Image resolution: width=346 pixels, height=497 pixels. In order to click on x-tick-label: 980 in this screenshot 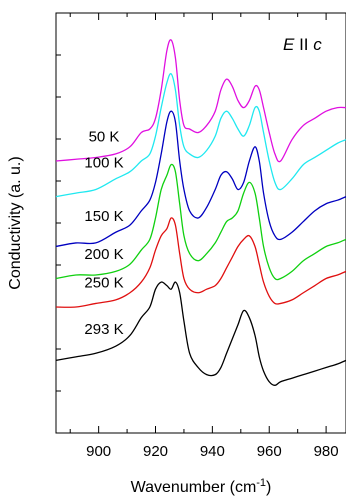, I will do `click(326, 451)`.